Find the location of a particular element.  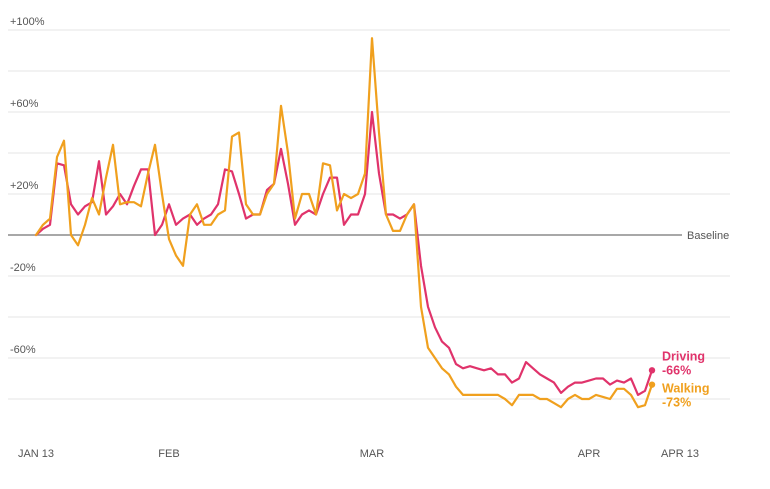

y-tick-label: -60% is located at coordinates (23, 350).